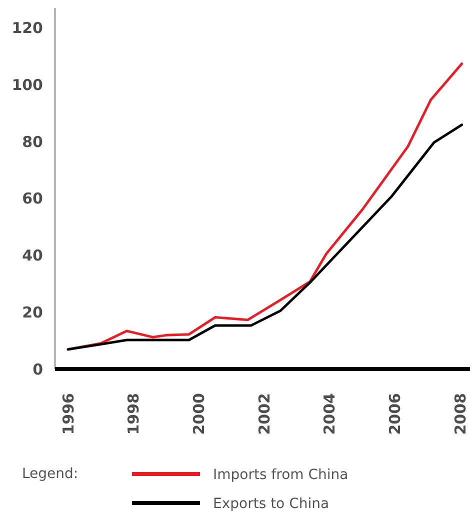 Image resolution: width=473 pixels, height=512 pixels. Describe the element at coordinates (50, 474) in the screenshot. I see `legend-title: Legend:` at that location.